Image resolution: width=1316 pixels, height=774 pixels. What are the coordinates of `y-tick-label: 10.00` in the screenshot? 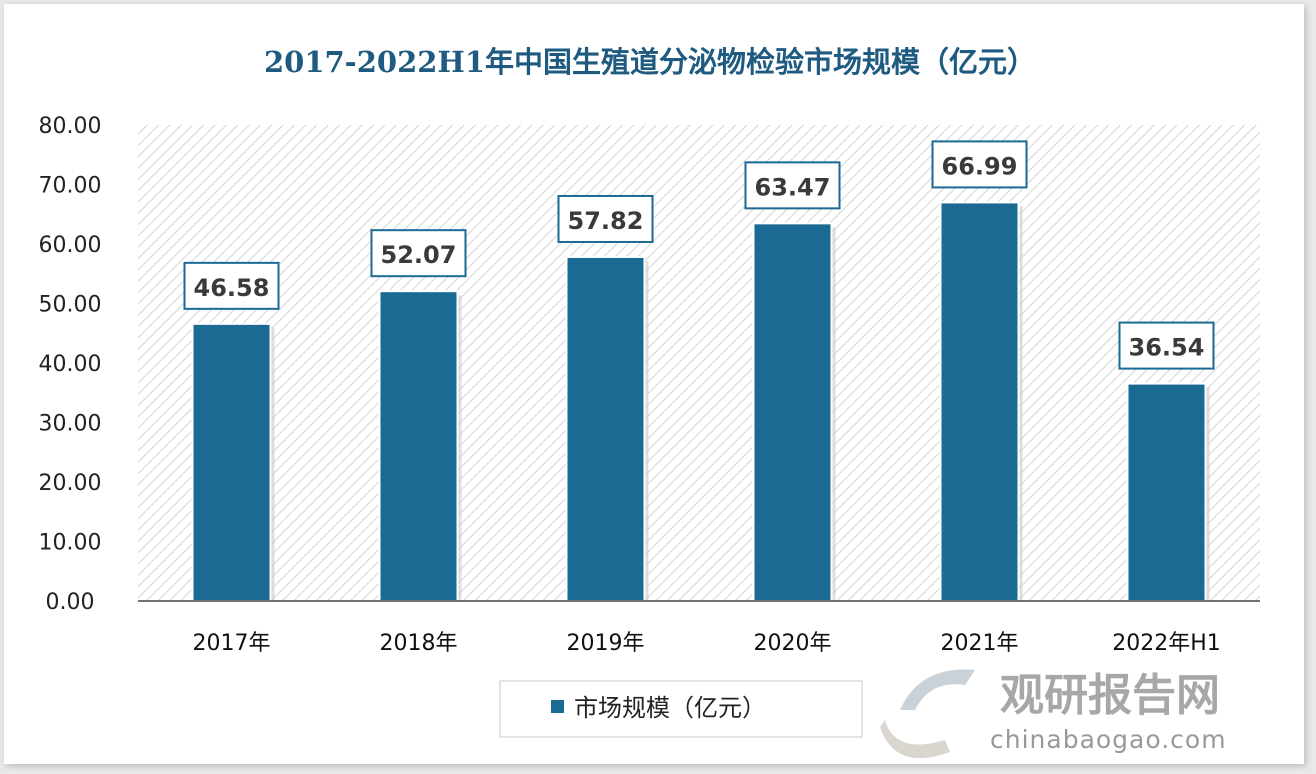 It's located at (70, 543).